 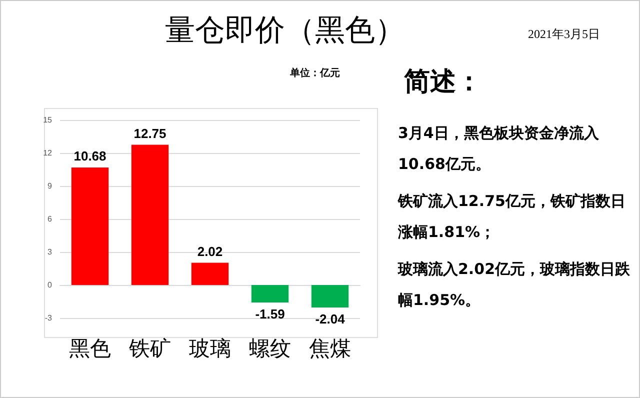 What do you see at coordinates (285, 31) in the screenshot?
I see `chart-title: 量仓即价（黑色）` at bounding box center [285, 31].